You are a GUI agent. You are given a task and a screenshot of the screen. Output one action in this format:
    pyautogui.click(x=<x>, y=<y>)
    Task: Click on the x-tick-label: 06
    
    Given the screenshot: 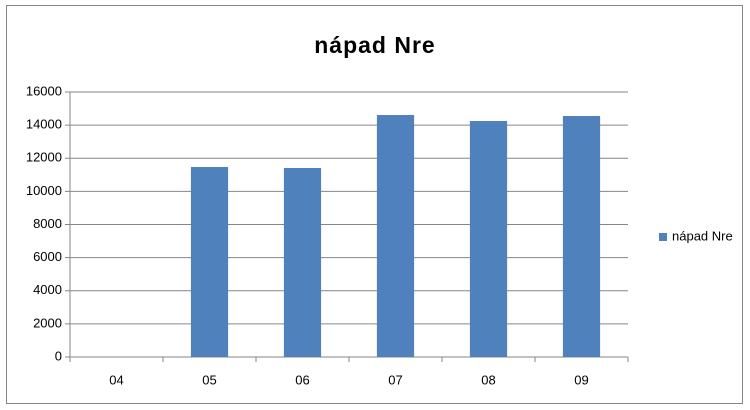 What is the action you would take?
    pyautogui.click(x=302, y=379)
    